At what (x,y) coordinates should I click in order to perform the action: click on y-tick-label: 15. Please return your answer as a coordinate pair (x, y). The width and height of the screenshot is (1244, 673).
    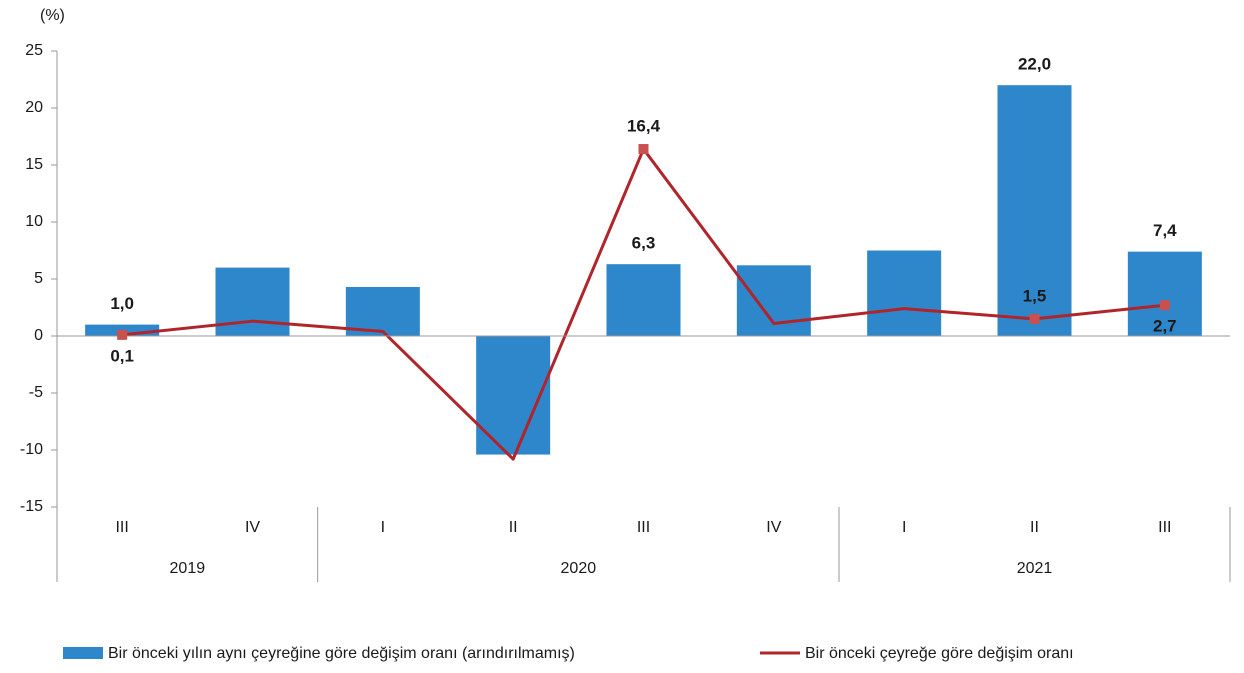
    Looking at the image, I should click on (34, 164).